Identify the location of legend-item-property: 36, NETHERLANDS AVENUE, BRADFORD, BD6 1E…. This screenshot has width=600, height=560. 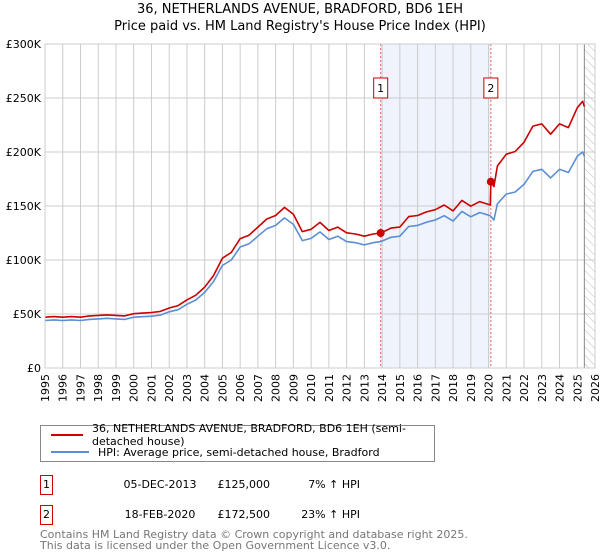
(242, 435).